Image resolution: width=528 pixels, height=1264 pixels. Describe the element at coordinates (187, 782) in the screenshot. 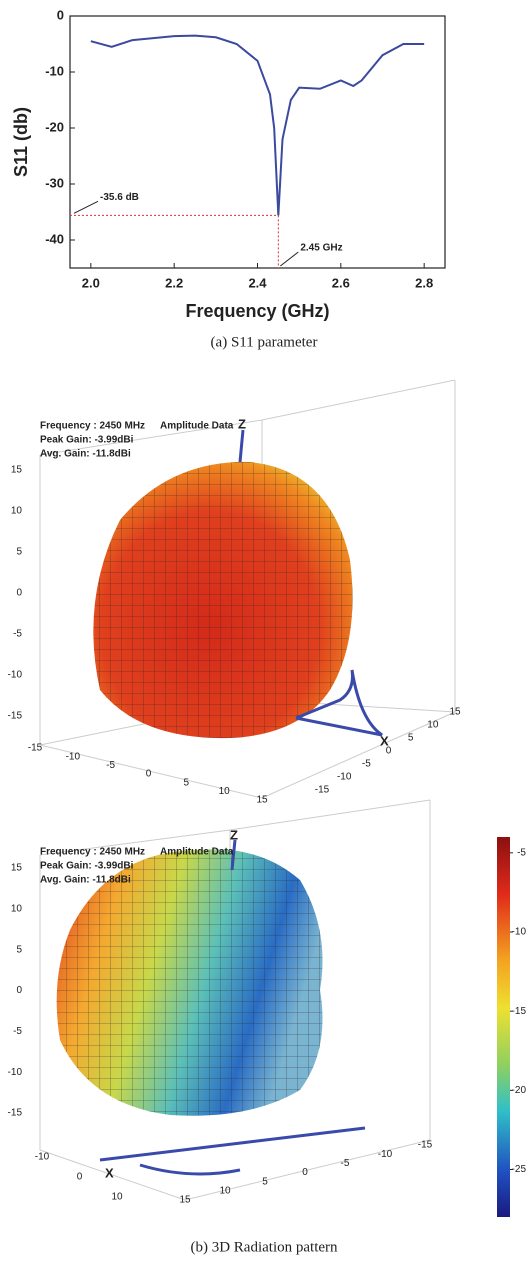

I see `x-tick-label: 5` at that location.